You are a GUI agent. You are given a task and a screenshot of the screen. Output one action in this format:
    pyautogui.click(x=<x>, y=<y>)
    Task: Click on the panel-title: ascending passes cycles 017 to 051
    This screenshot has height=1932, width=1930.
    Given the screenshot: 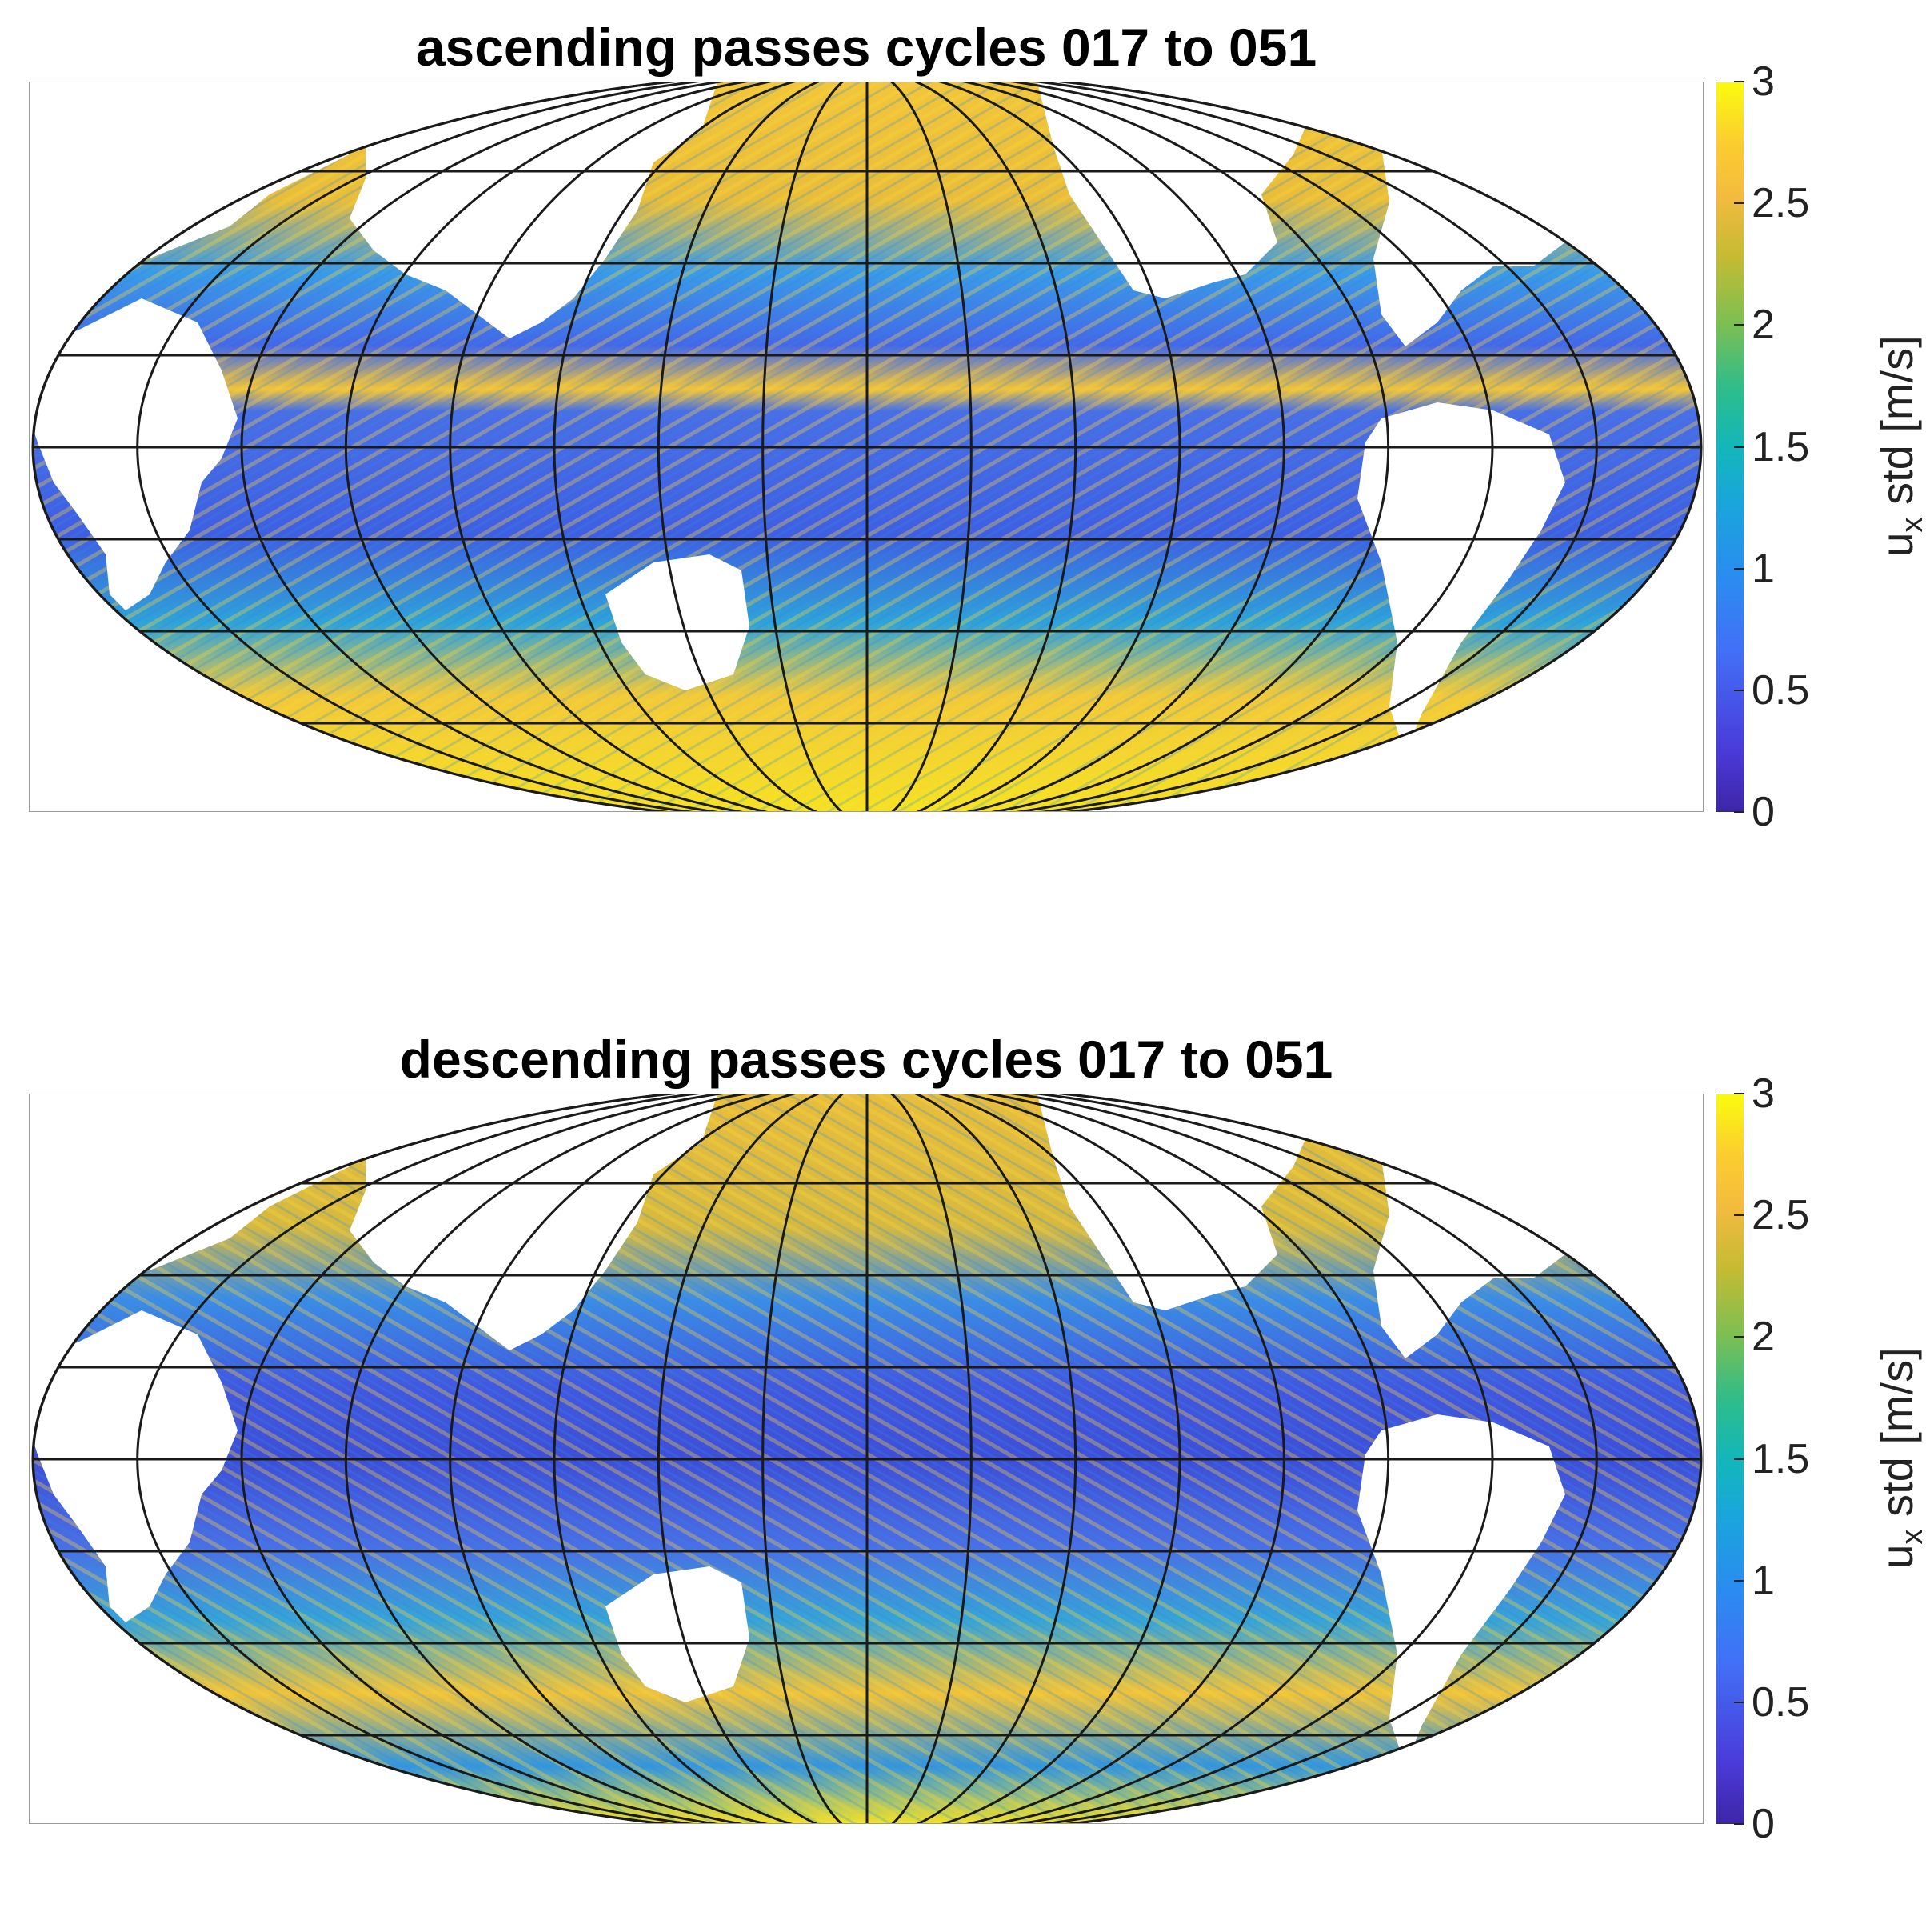 What is the action you would take?
    pyautogui.click(x=866, y=47)
    